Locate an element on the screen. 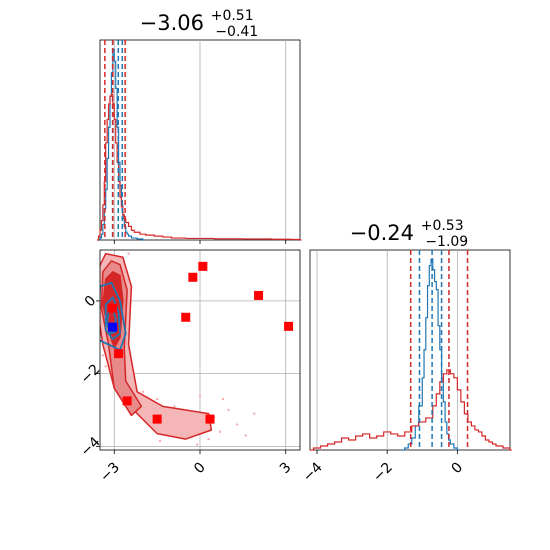  hist-param1-grid is located at coordinates (200, 140).